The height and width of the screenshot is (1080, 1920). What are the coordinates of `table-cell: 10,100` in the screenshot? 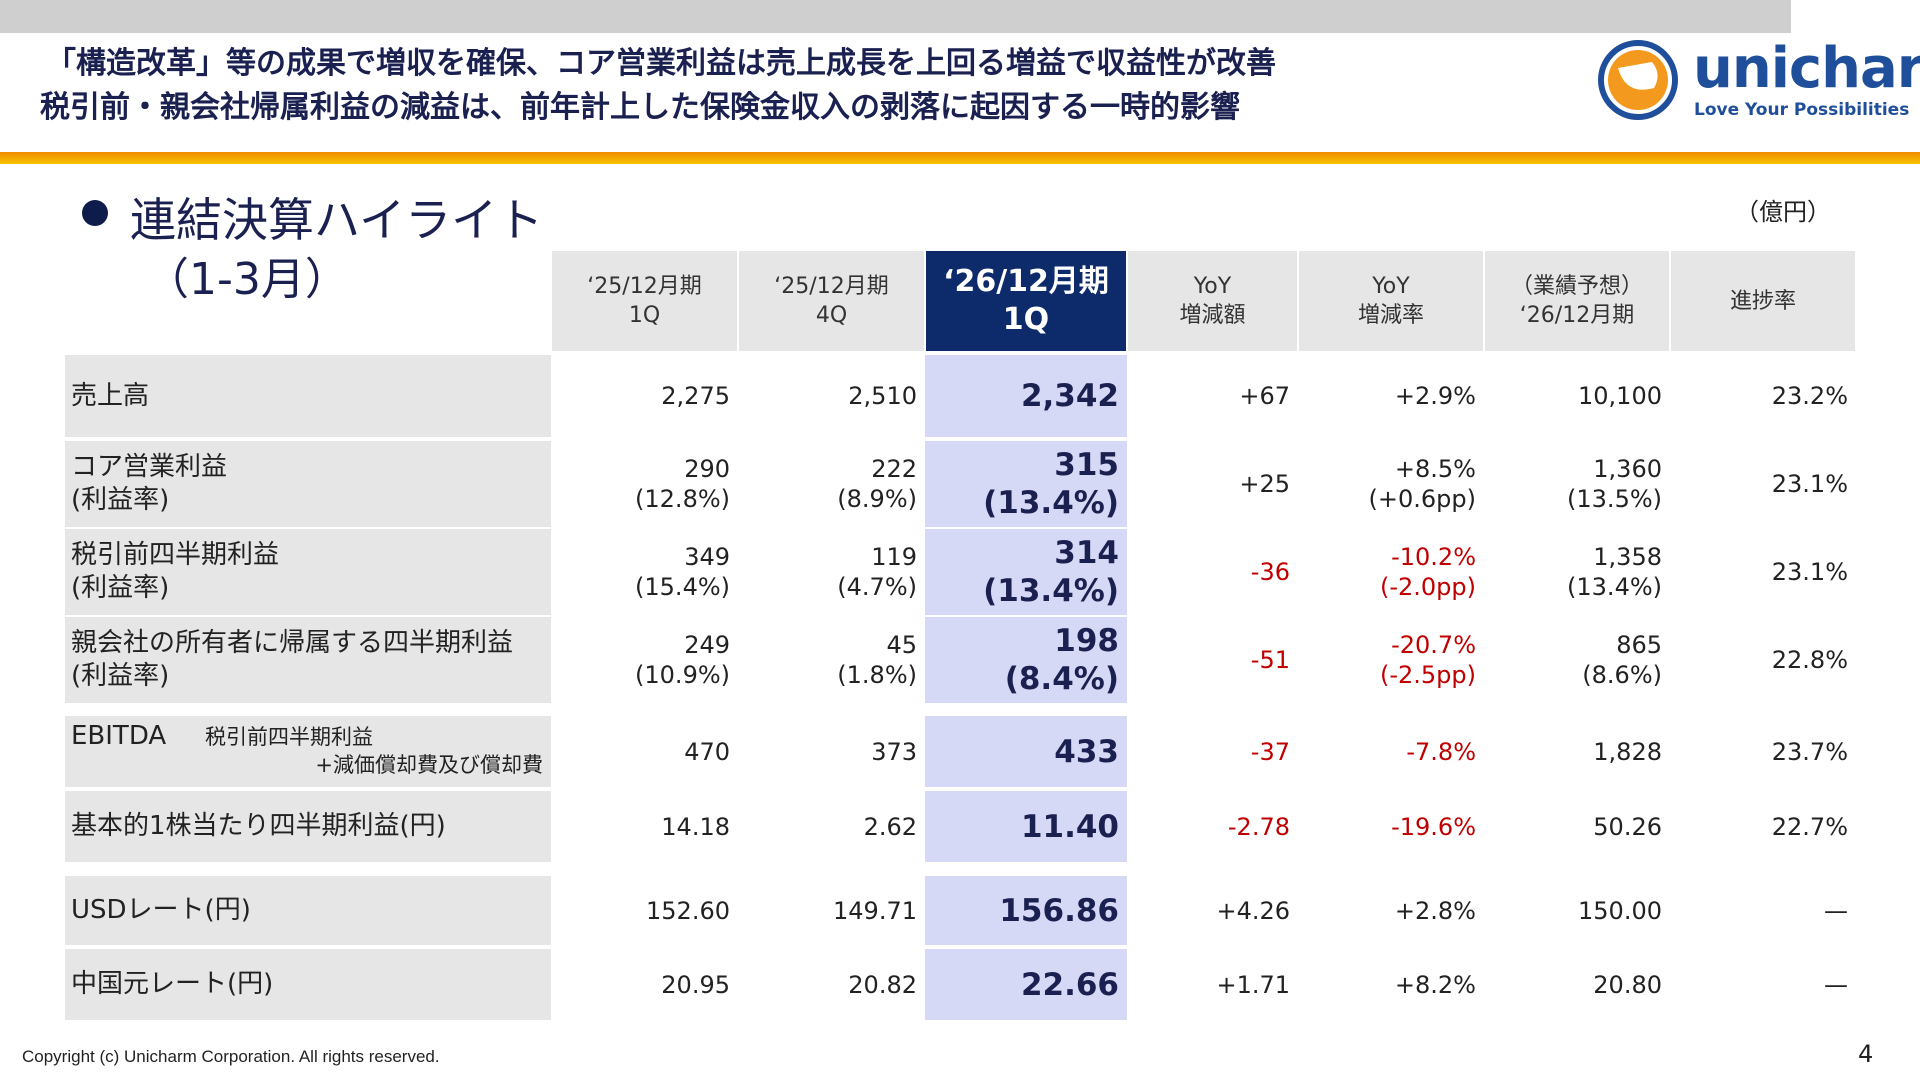 It's located at (1577, 396).